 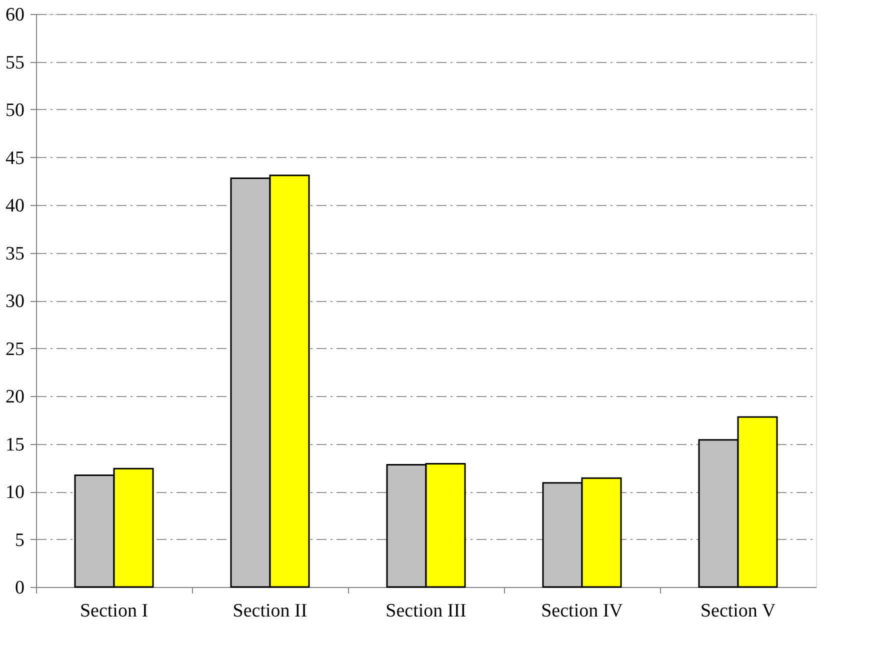 What do you see at coordinates (15, 349) in the screenshot?
I see `y-tick-label: 25` at bounding box center [15, 349].